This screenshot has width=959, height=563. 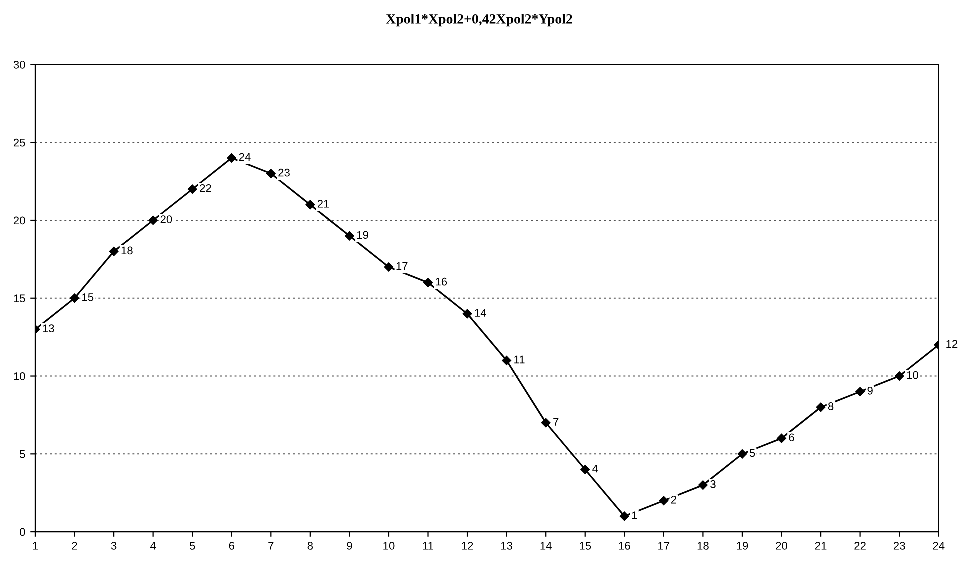 What do you see at coordinates (860, 546) in the screenshot?
I see `x-tick-label: 22` at bounding box center [860, 546].